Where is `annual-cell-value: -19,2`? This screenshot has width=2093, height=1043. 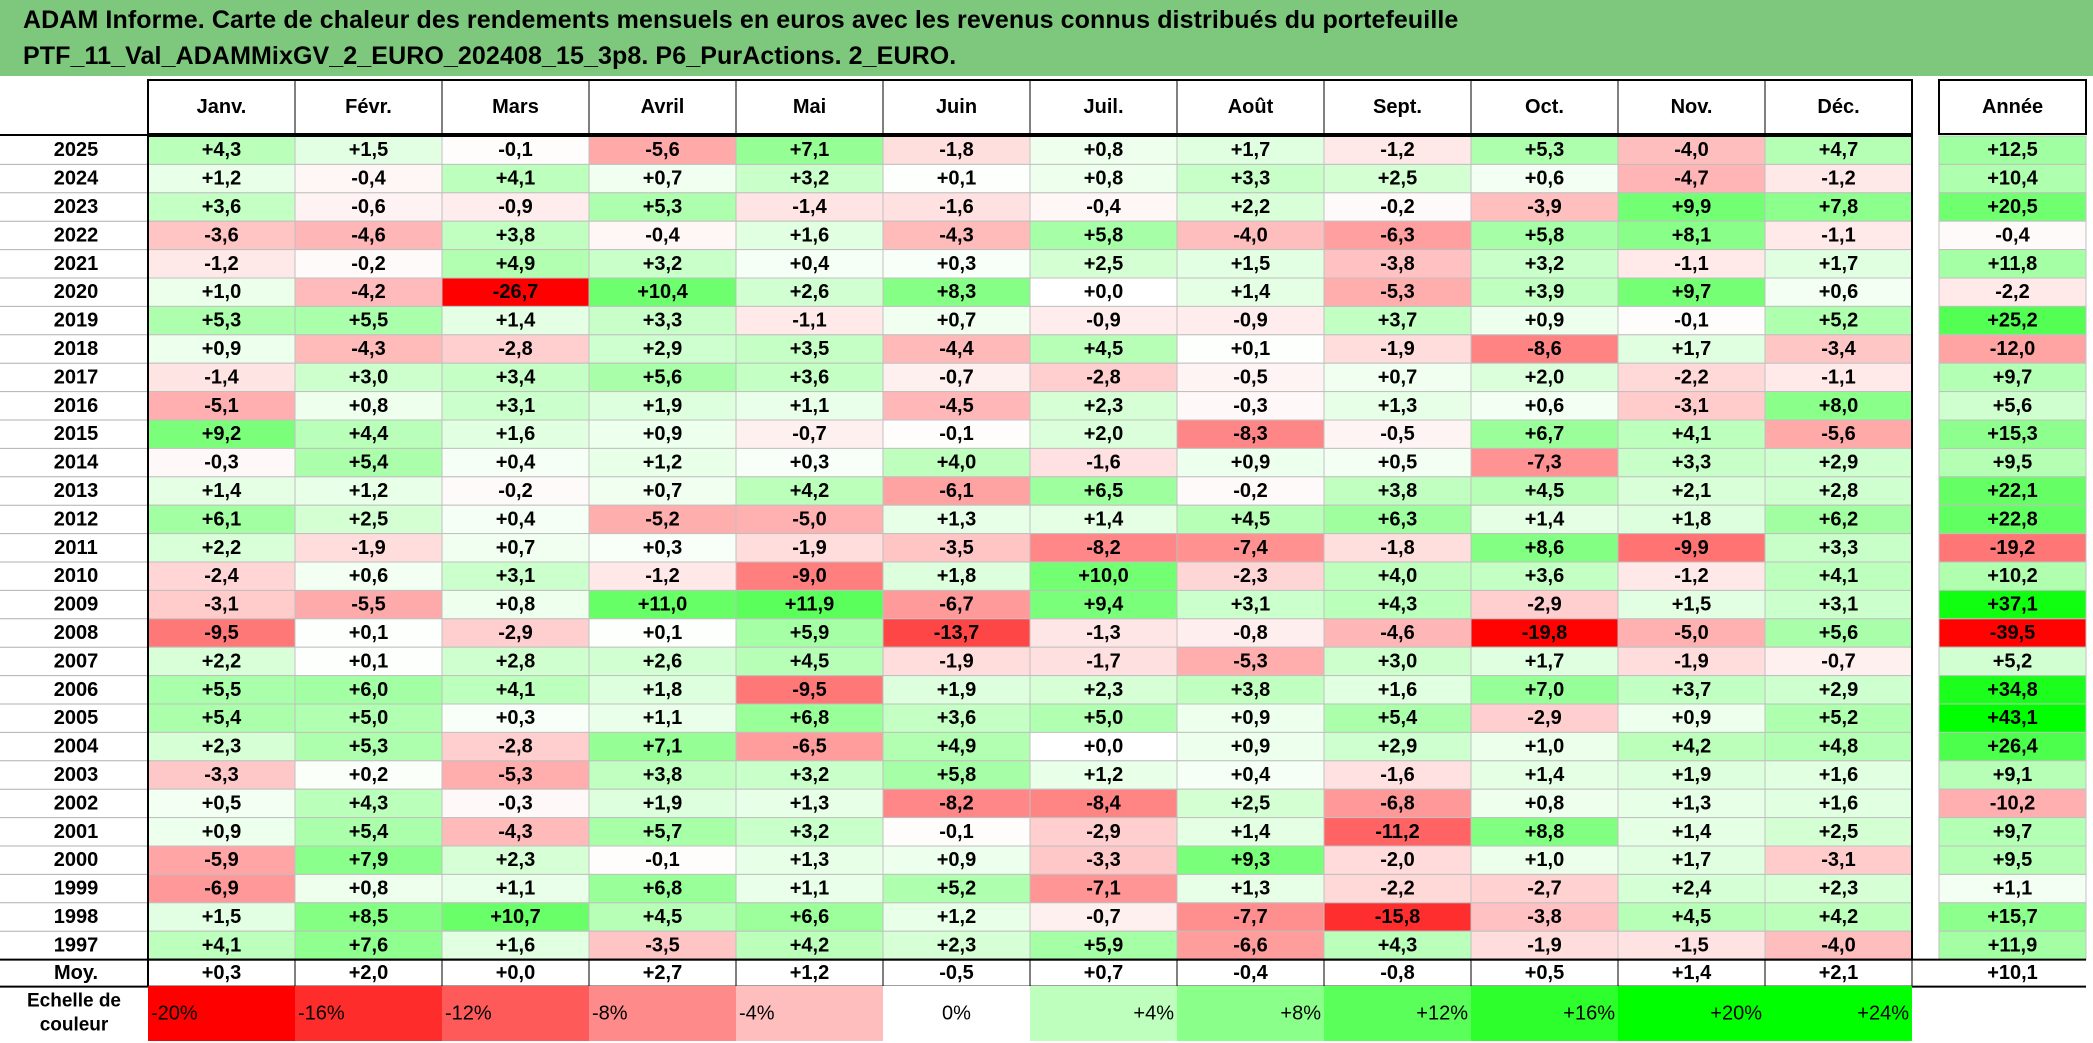 annual-cell-value: -19,2 is located at coordinates (2013, 548).